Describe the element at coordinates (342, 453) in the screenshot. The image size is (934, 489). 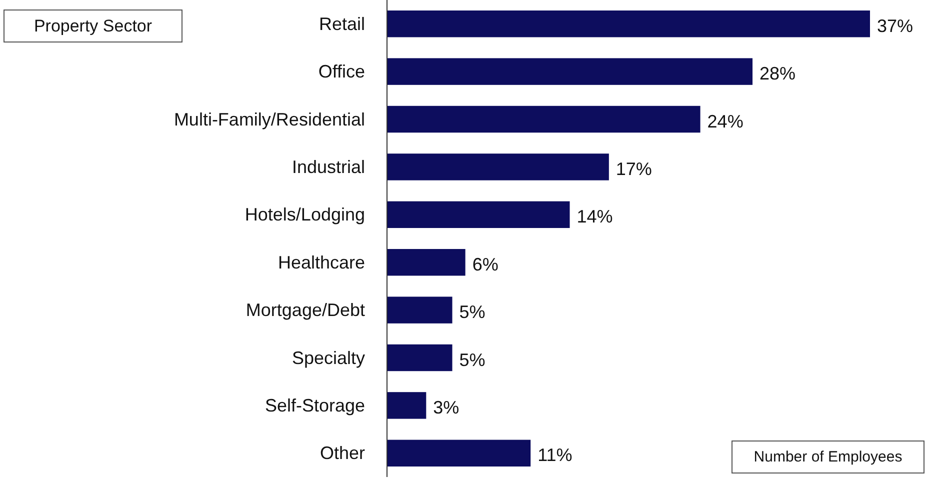
I see `y-tick-label: Other` at that location.